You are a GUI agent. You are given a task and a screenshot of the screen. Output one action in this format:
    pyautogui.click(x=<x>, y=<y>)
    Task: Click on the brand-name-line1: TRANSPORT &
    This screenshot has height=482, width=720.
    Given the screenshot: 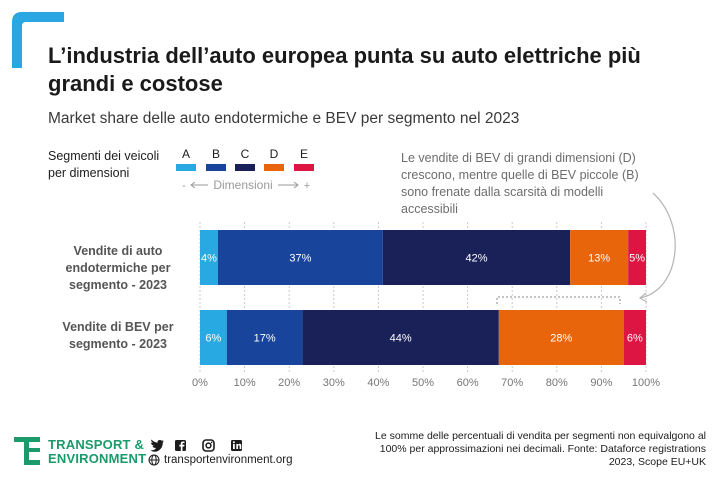 What is the action you would take?
    pyautogui.click(x=96, y=444)
    